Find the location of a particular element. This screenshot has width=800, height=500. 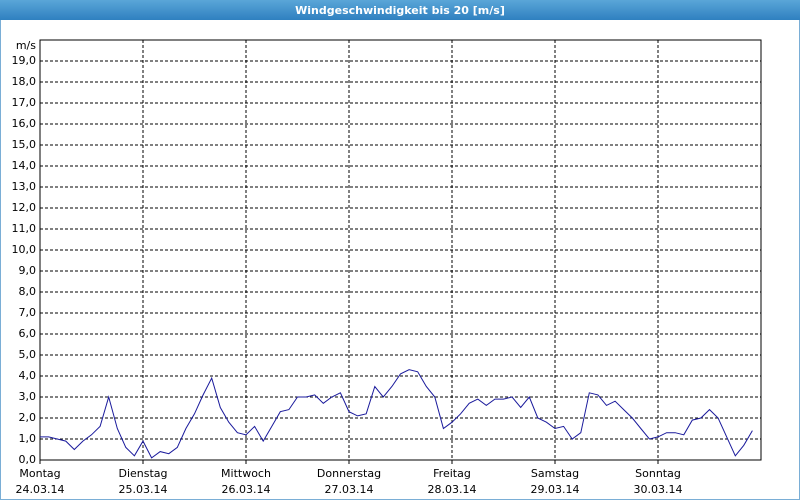

y-axis-label: m/s is located at coordinates (26, 45).